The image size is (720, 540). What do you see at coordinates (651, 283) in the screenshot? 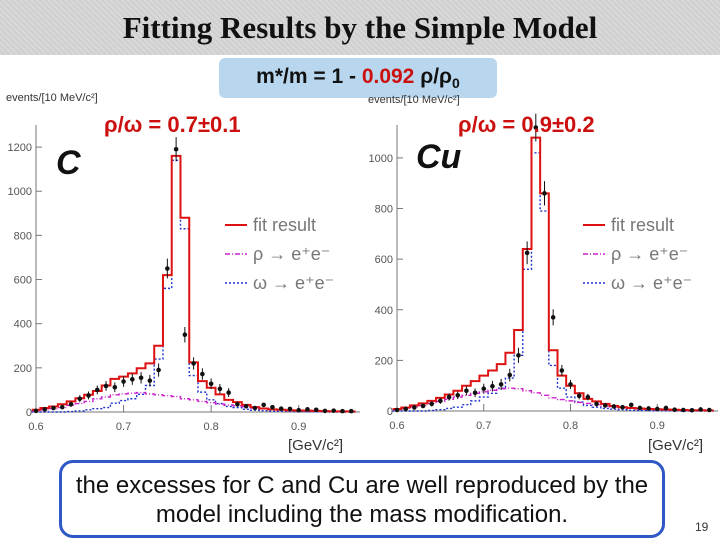
I see `cu-legend-omega-label: ω → e⁺e⁻` at bounding box center [651, 283].